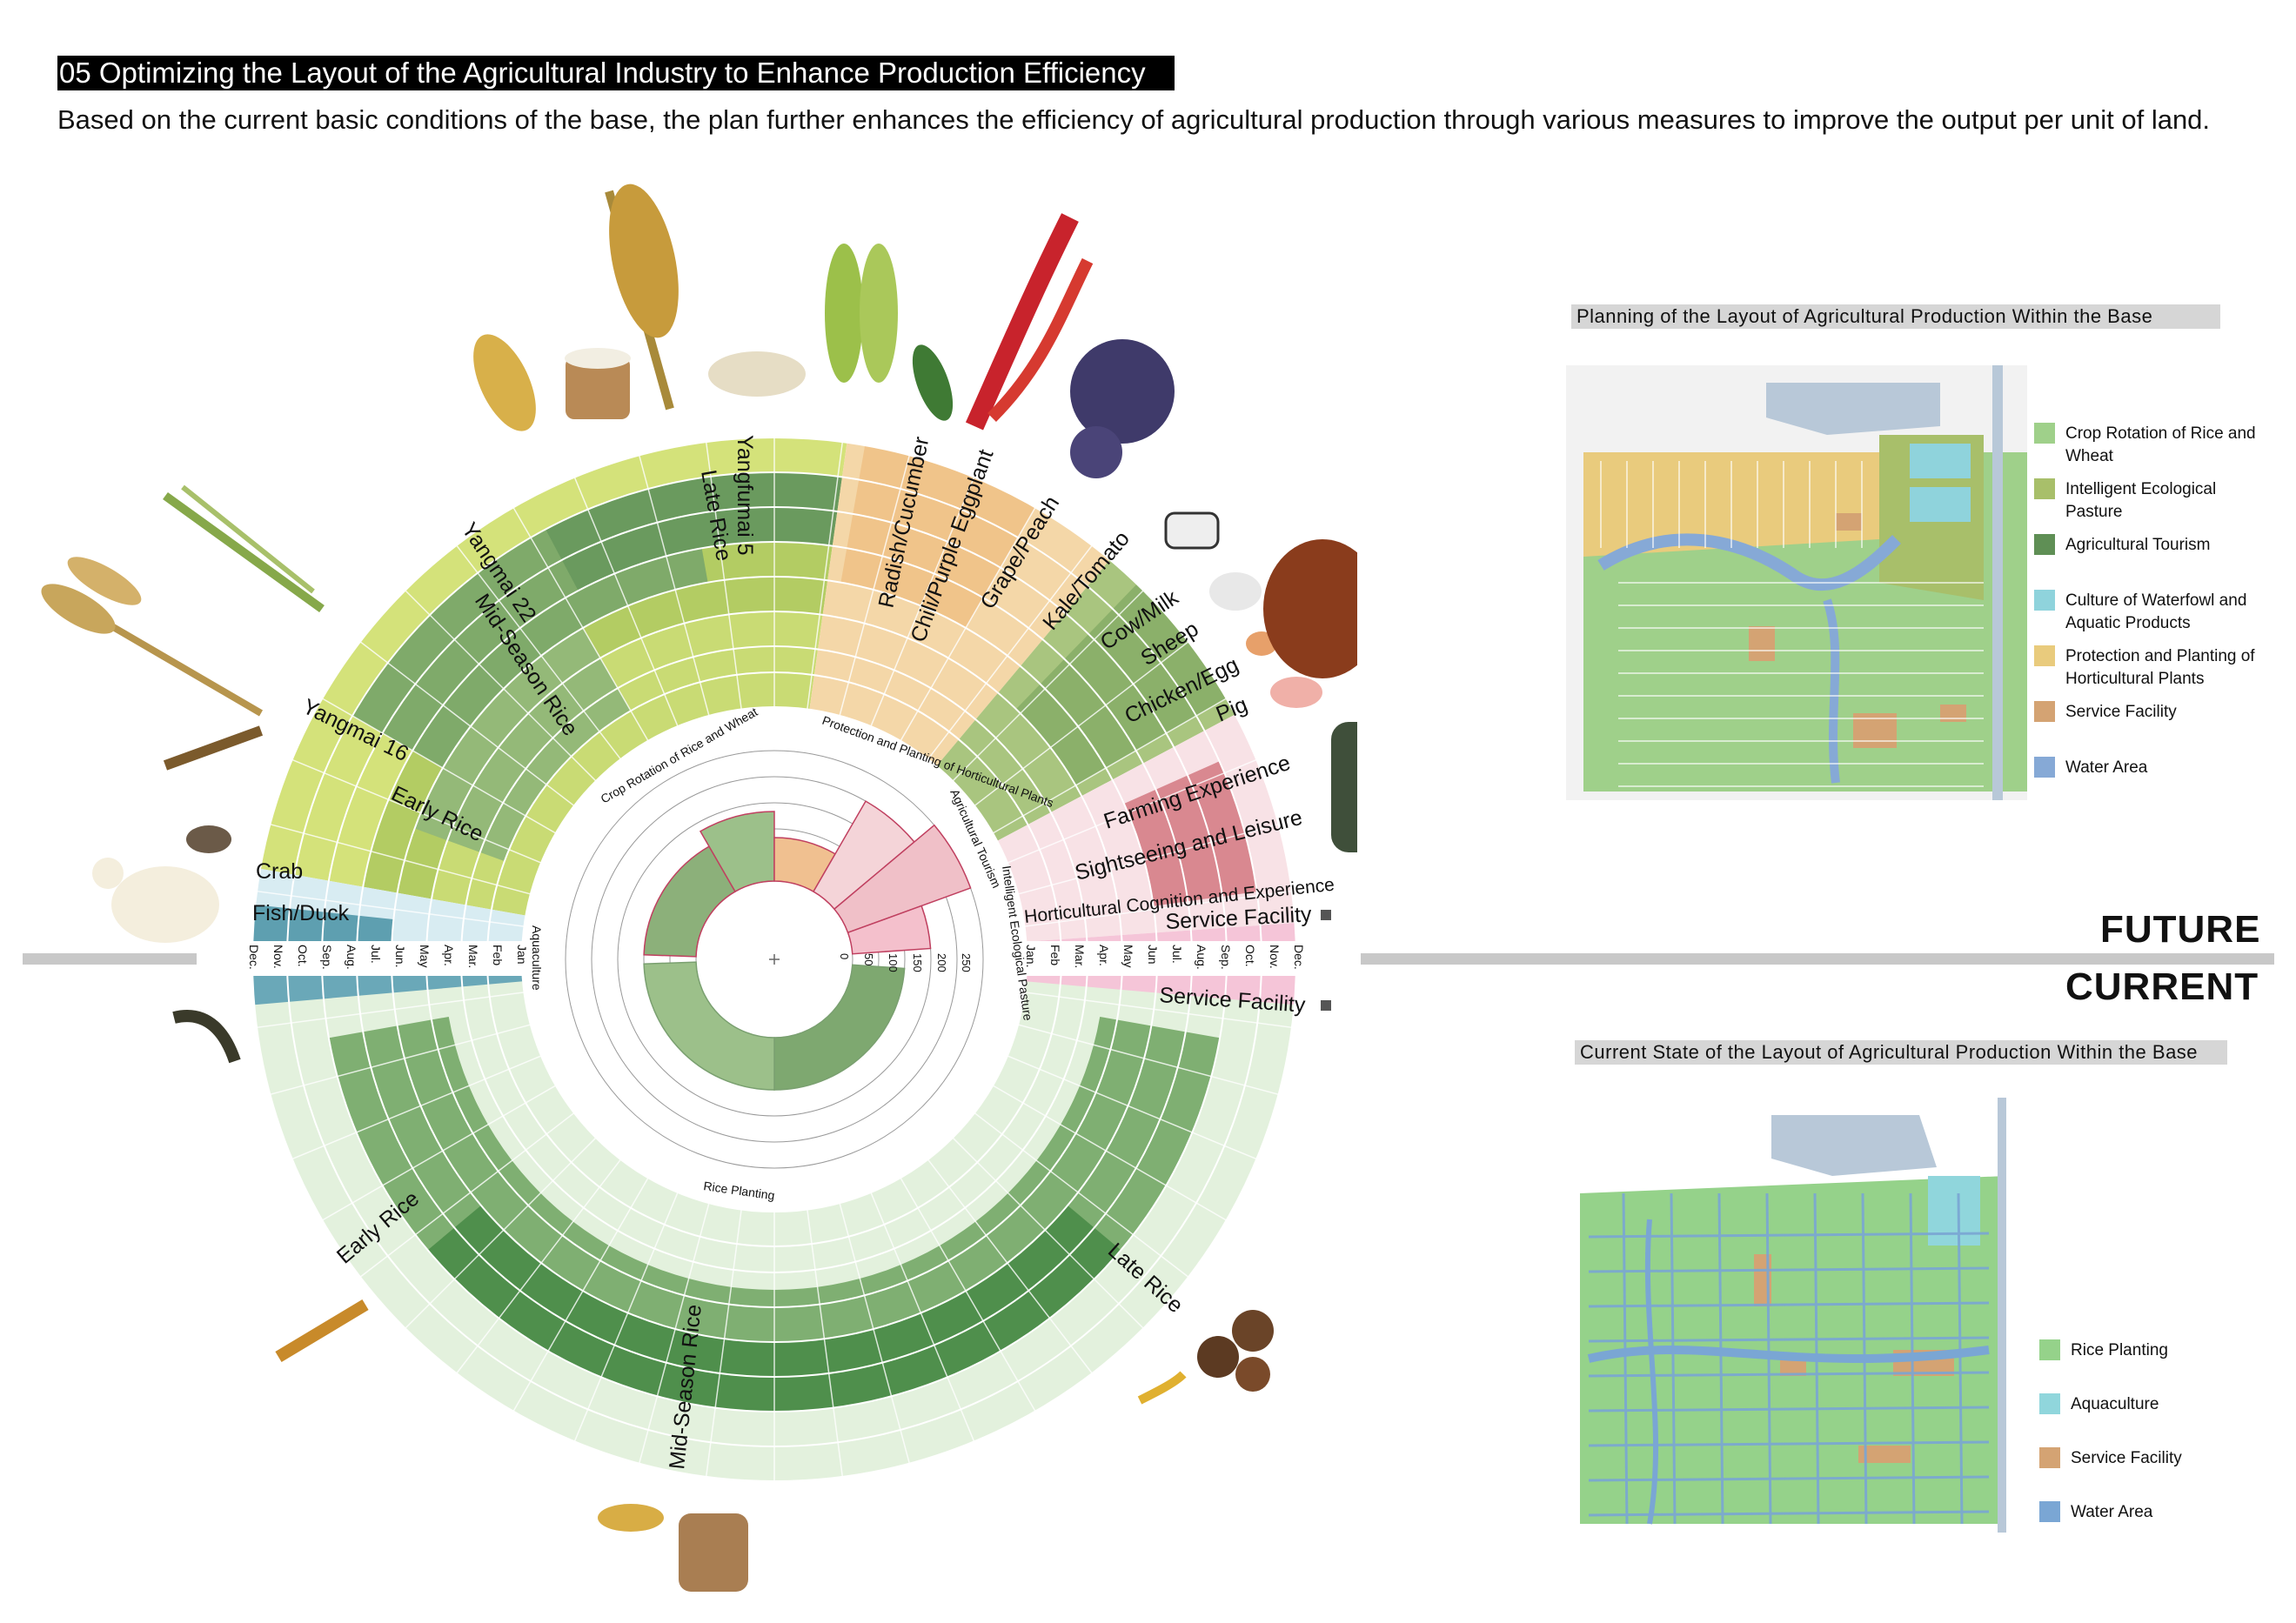 This screenshot has width=2296, height=1623. Describe the element at coordinates (598, 383) in the screenshot. I see `rice-bowl-icon` at that location.